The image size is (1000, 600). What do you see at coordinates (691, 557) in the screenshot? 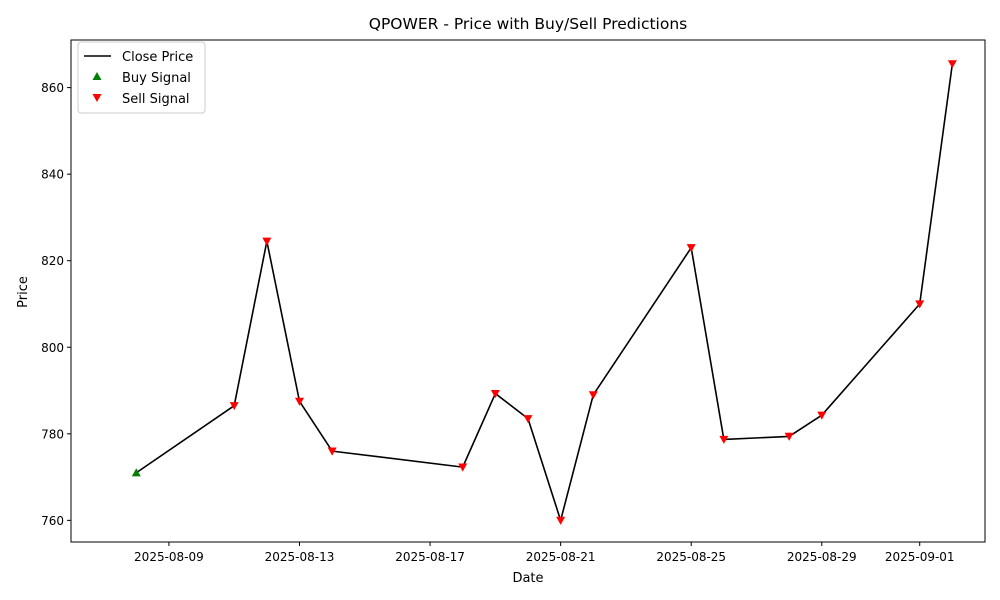
I see `x-tick-label: 2025-08-25` at bounding box center [691, 557].